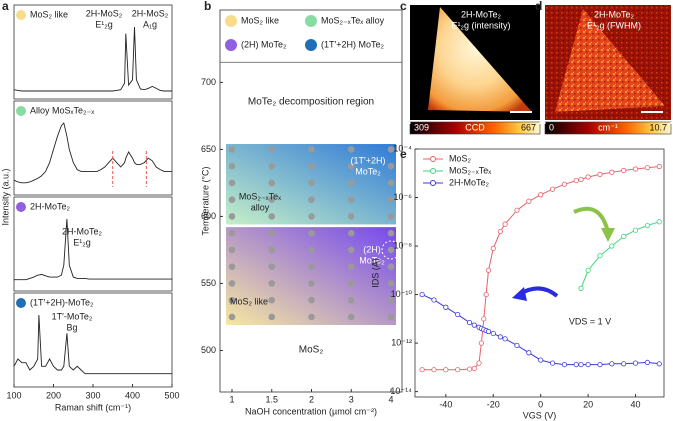 This screenshot has width=673, height=421. What do you see at coordinates (260, 196) in the screenshot?
I see `region-label: MoS₂₋ₓTeₓ` at bounding box center [260, 196].